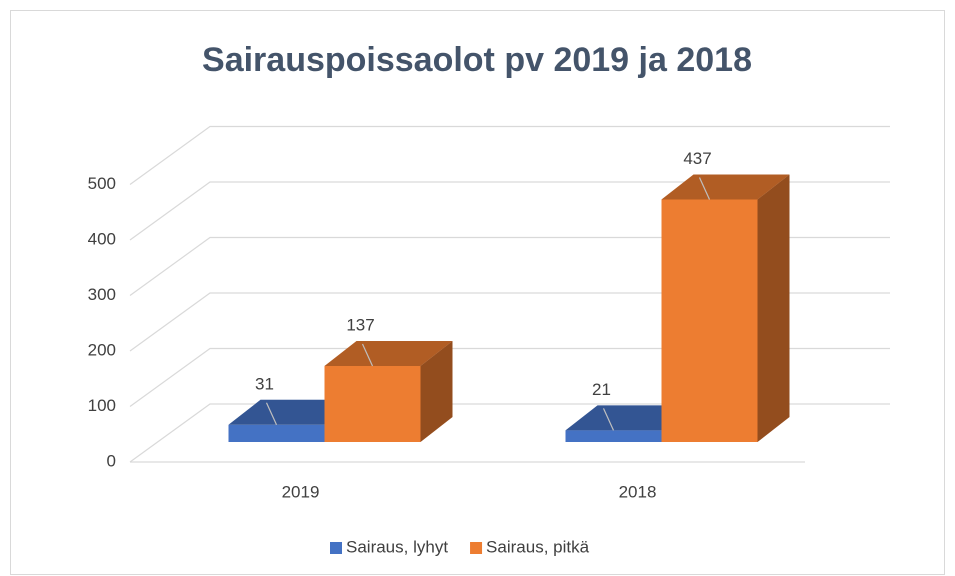 Image resolution: width=955 pixels, height=576 pixels. What do you see at coordinates (102, 349) in the screenshot?
I see `y-tick-label: 200` at bounding box center [102, 349].